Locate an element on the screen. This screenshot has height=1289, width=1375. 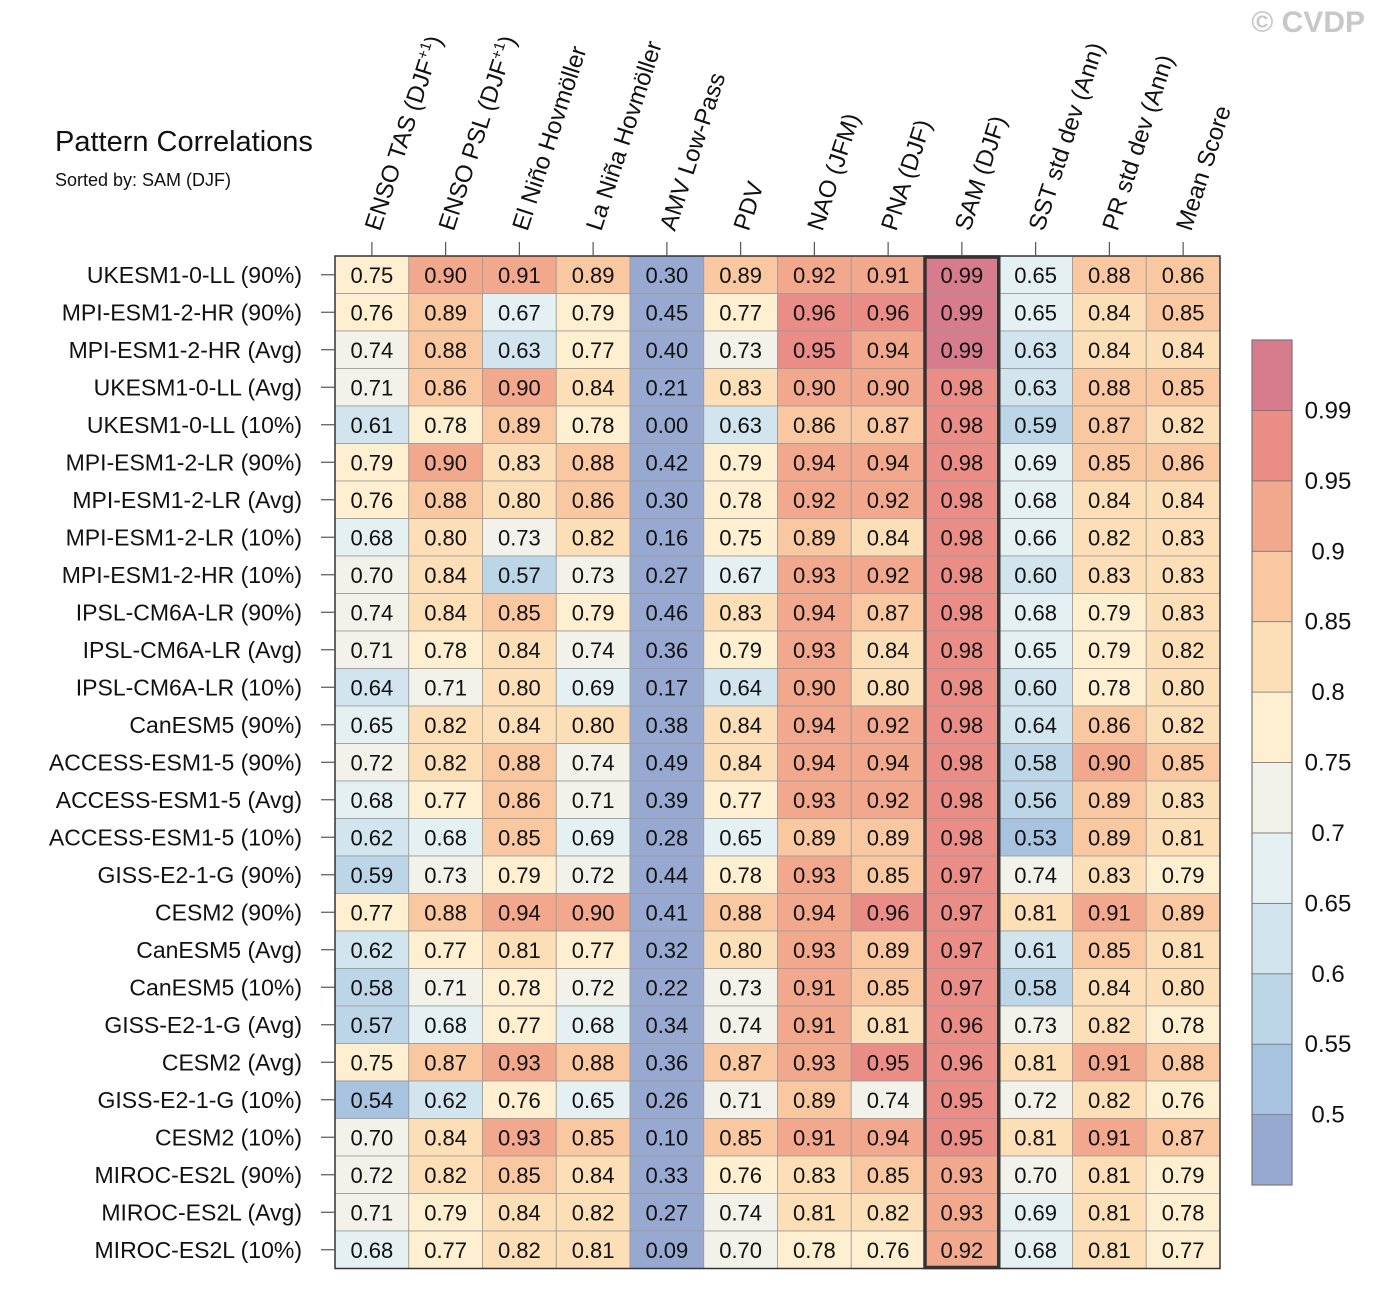
row-label-cesm2-avg: CESM2 (Avg) is located at coordinates (232, 1062).